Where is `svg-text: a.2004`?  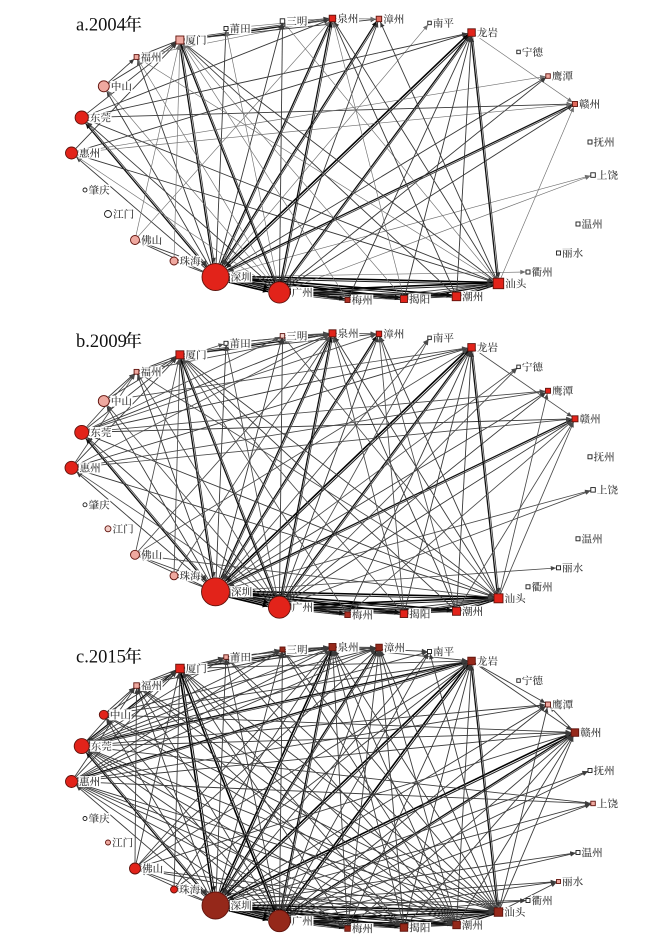
svg-text: a.2004 is located at coordinates (101, 26).